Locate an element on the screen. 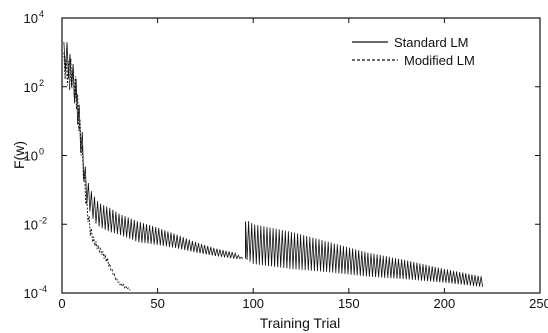 The image size is (548, 333). y-tick-exp-2: 0 is located at coordinates (41, 152).